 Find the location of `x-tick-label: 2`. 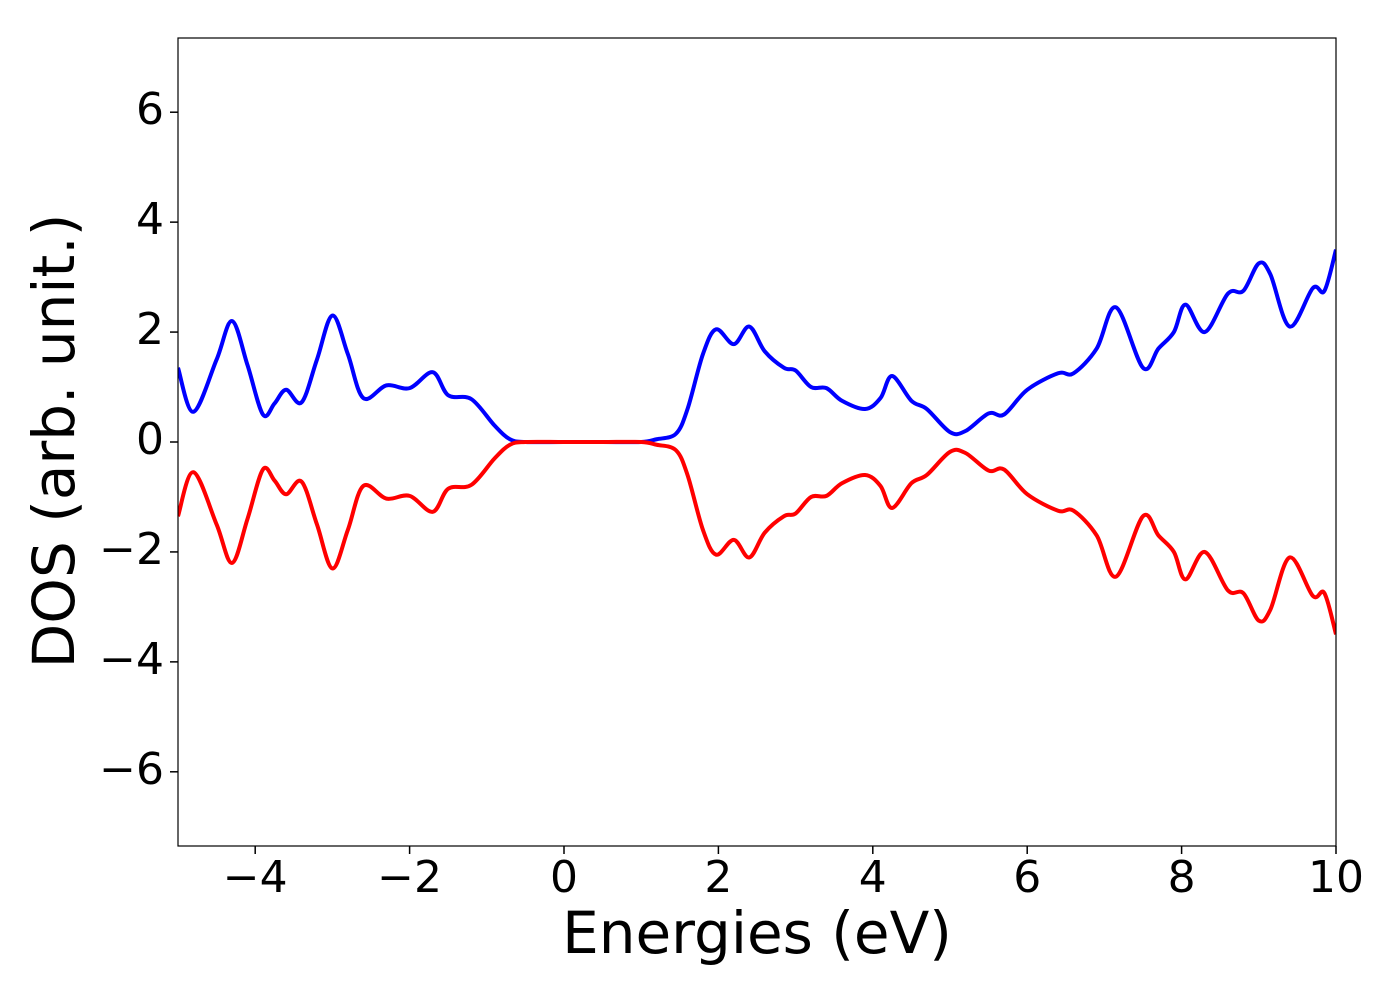

x-tick-label: 2 is located at coordinates (718, 877).